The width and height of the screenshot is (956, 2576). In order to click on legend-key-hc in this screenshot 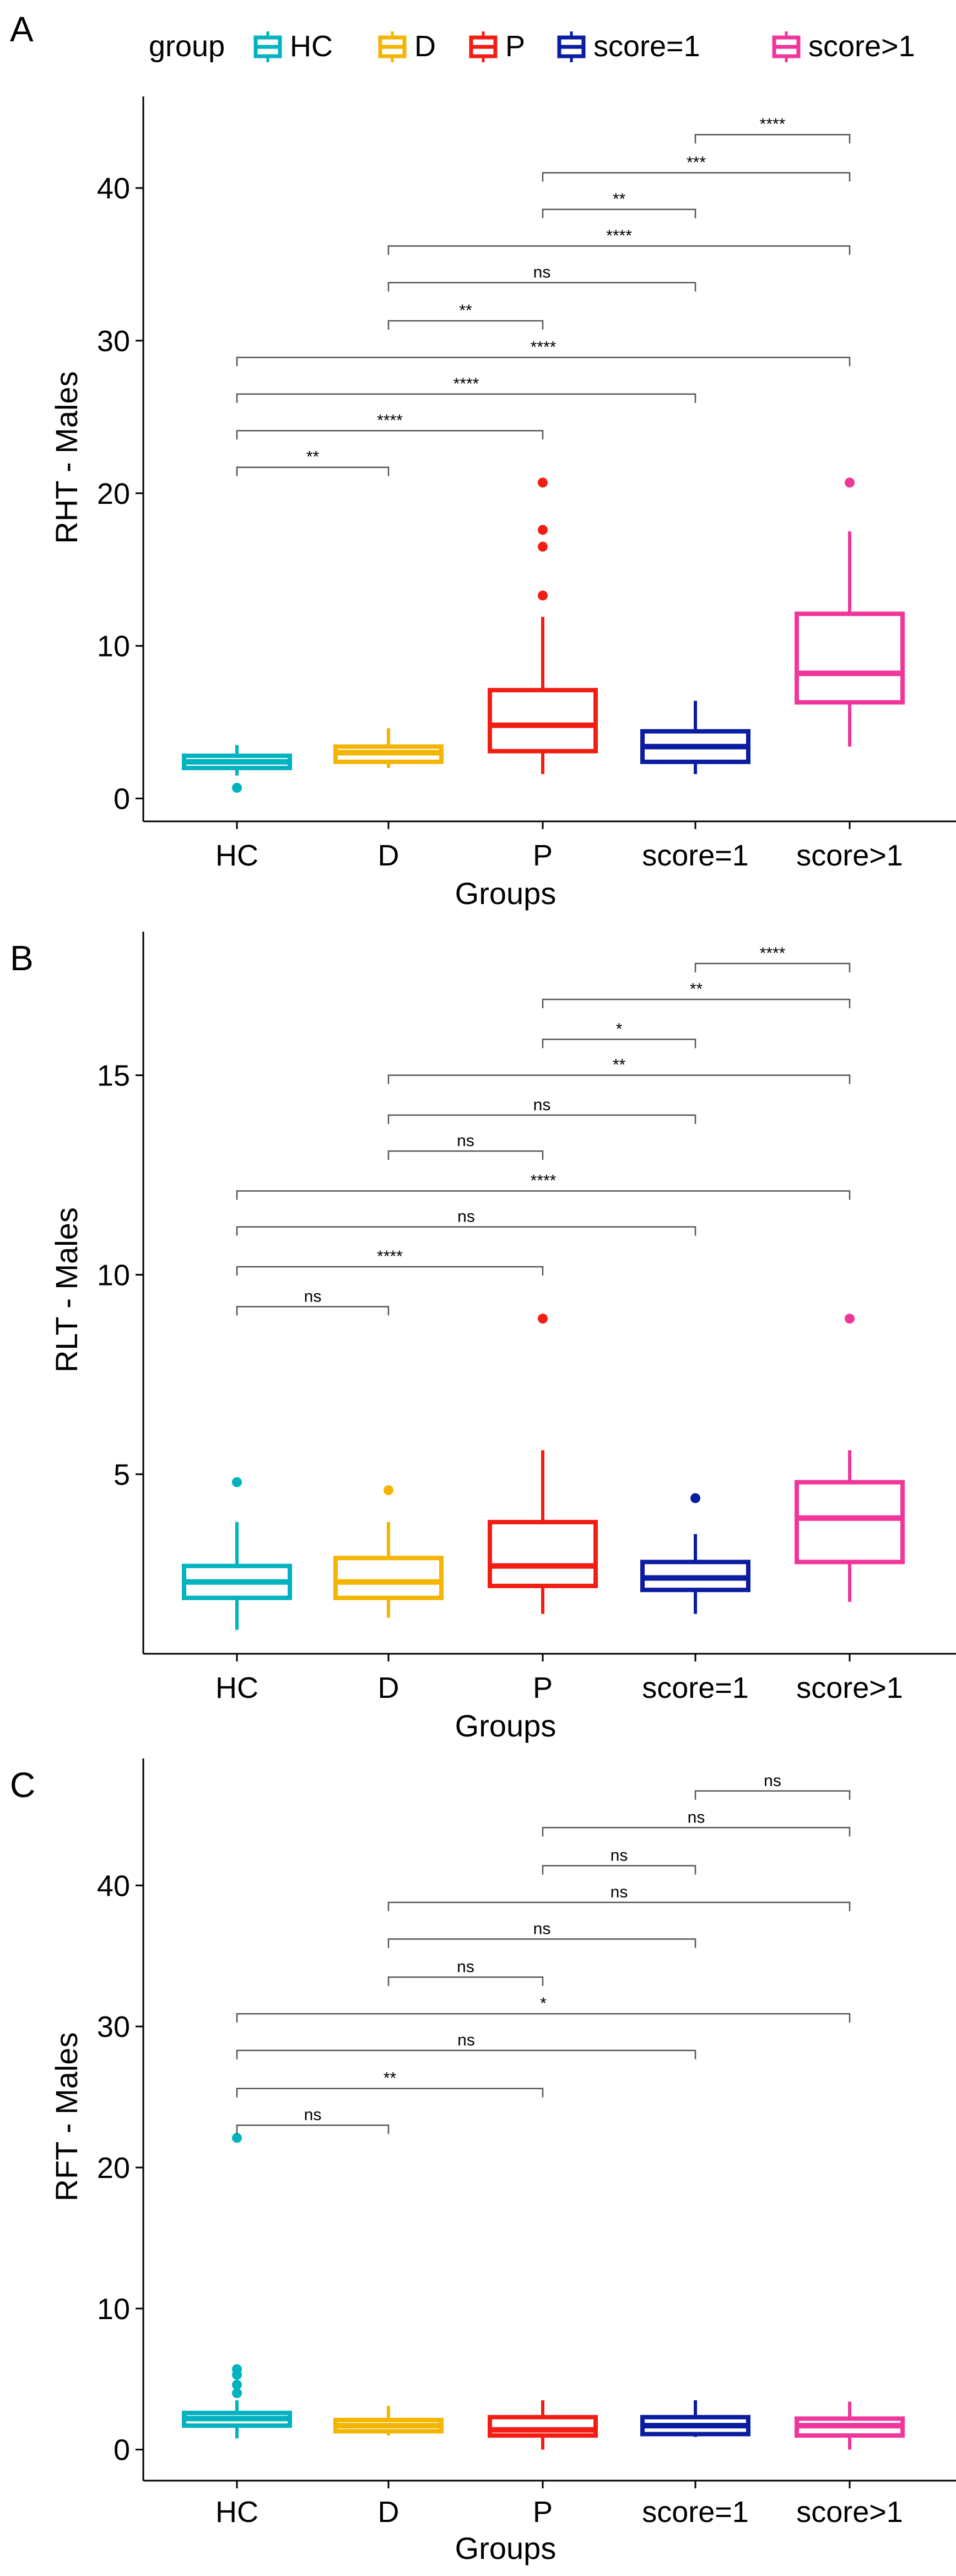, I will do `click(267, 46)`.